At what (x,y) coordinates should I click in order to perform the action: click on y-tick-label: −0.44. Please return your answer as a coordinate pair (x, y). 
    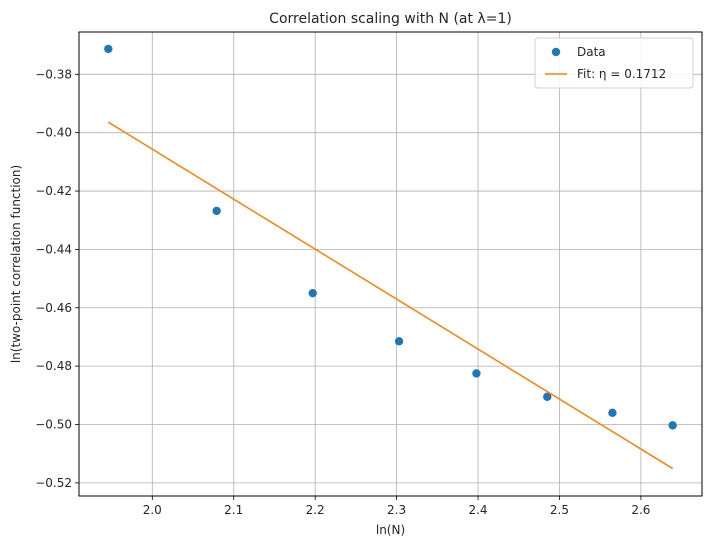
    Looking at the image, I should click on (53, 249).